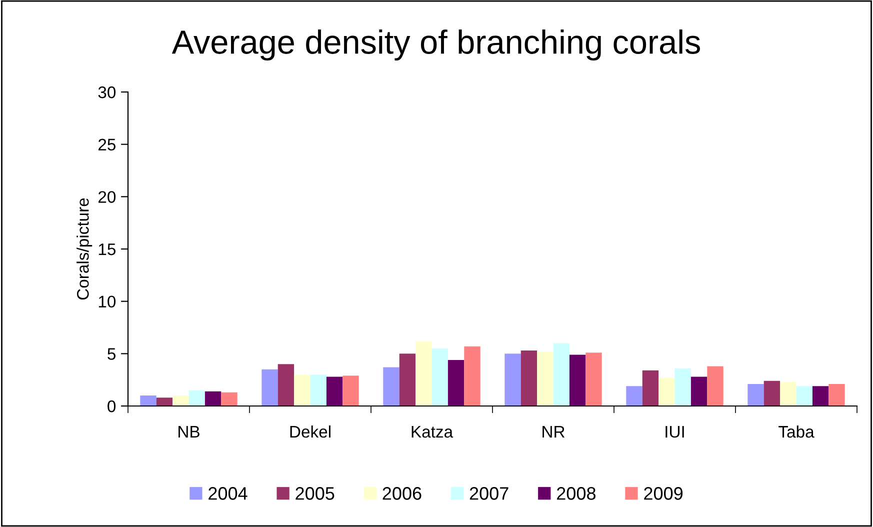 The width and height of the screenshot is (873, 527). I want to click on chart-title: Average density of branching corals, so click(436, 45).